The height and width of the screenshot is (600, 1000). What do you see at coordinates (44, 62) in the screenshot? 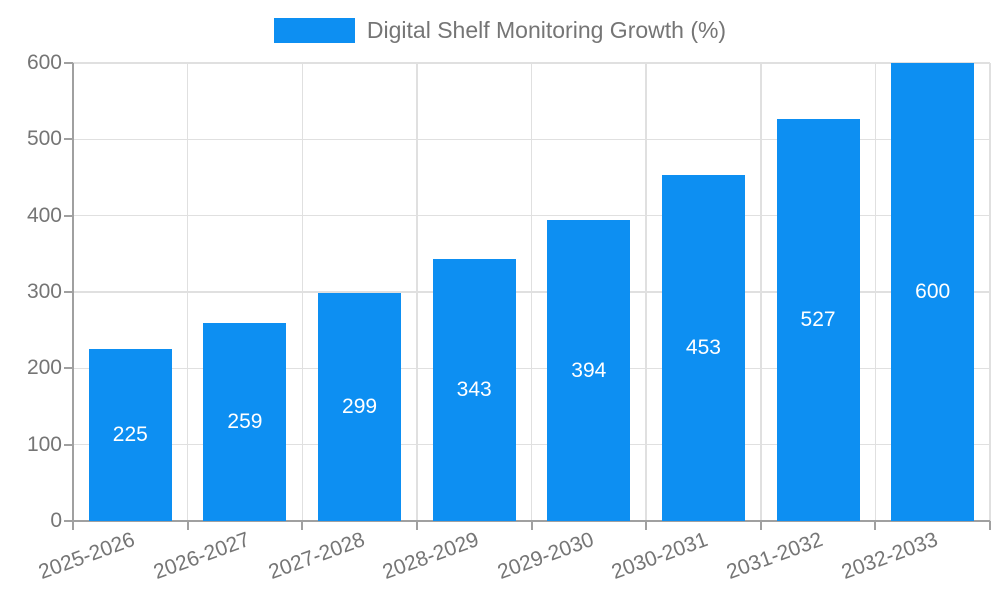
I see `y-tick-label: 600` at bounding box center [44, 62].